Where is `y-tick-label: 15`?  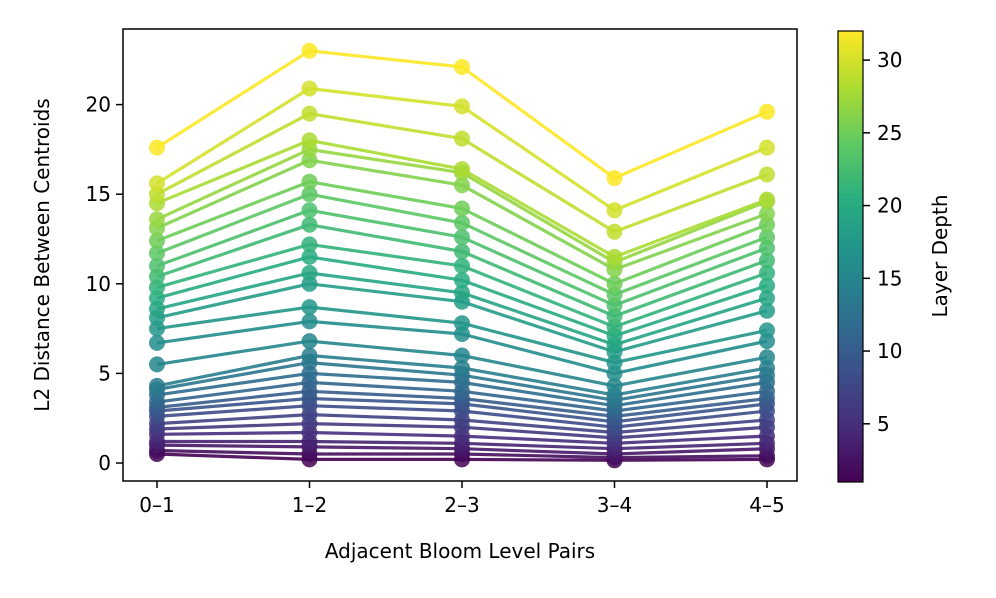
y-tick-label: 15 is located at coordinates (98, 194).